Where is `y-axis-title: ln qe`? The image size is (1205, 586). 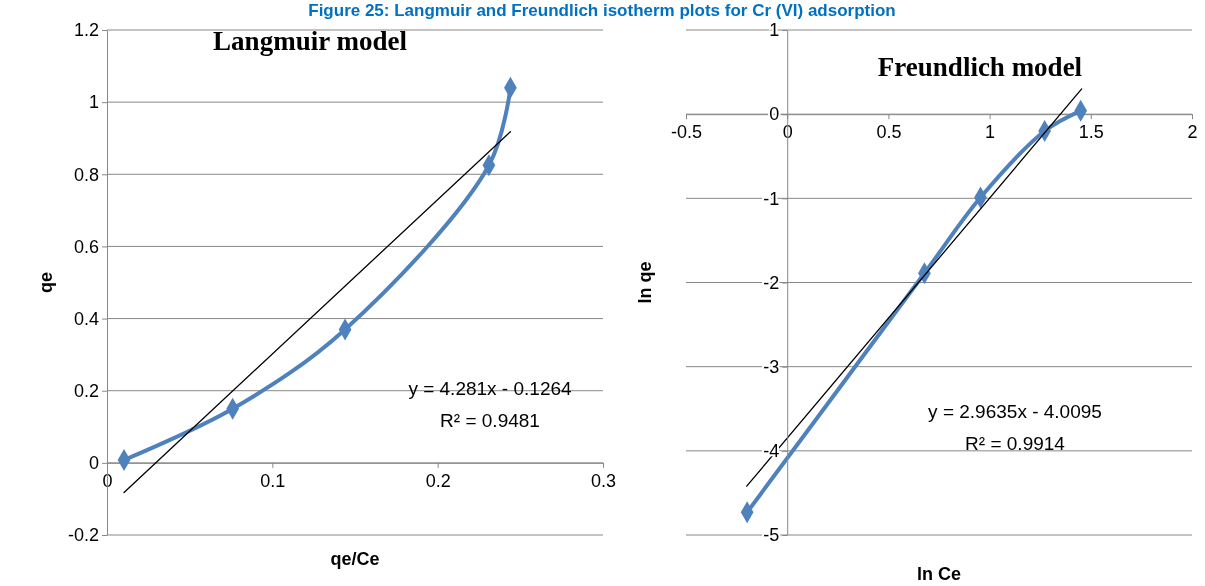
y-axis-title: ln qe is located at coordinates (645, 282).